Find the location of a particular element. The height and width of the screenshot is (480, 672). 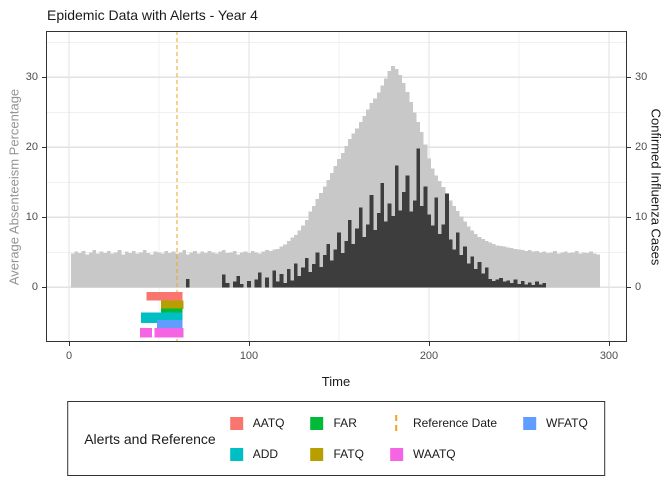

y-left-tick-mark is located at coordinates (44, 147).